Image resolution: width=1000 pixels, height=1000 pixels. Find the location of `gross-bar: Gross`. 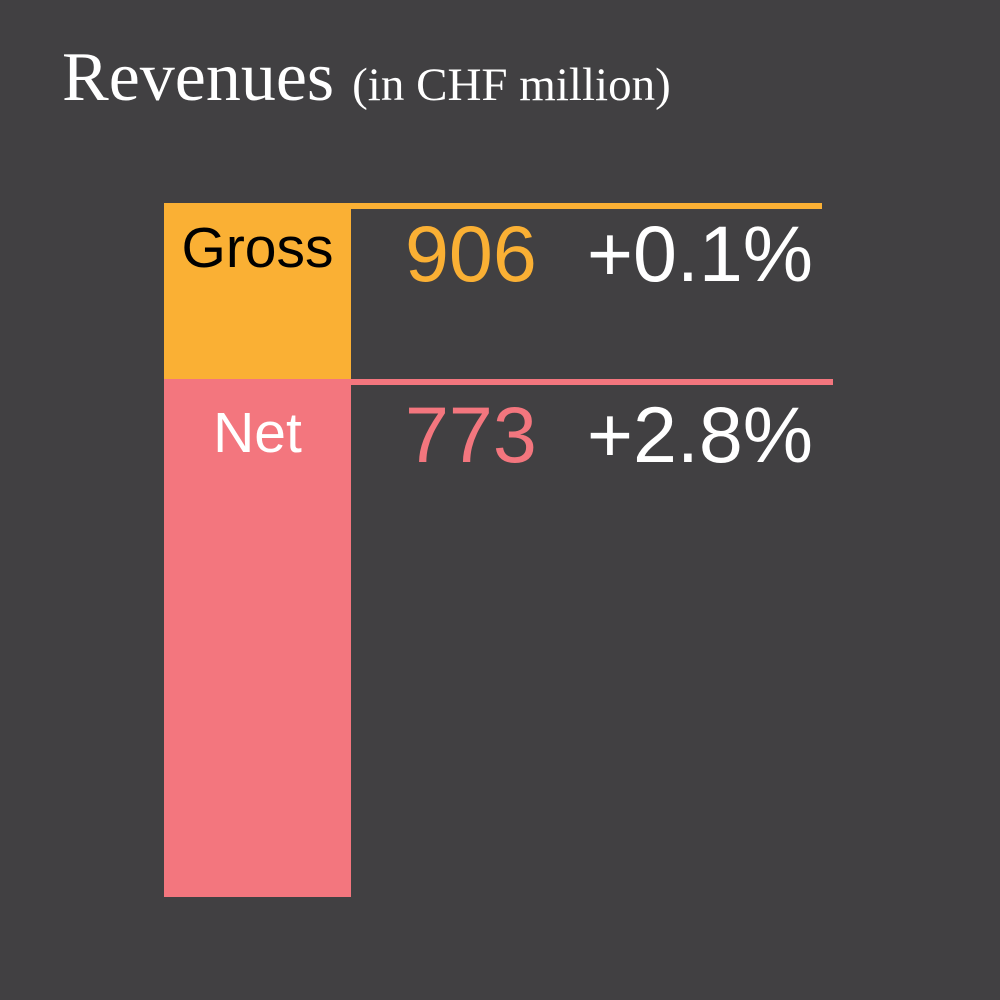

gross-bar: Gross is located at coordinates (257, 291).